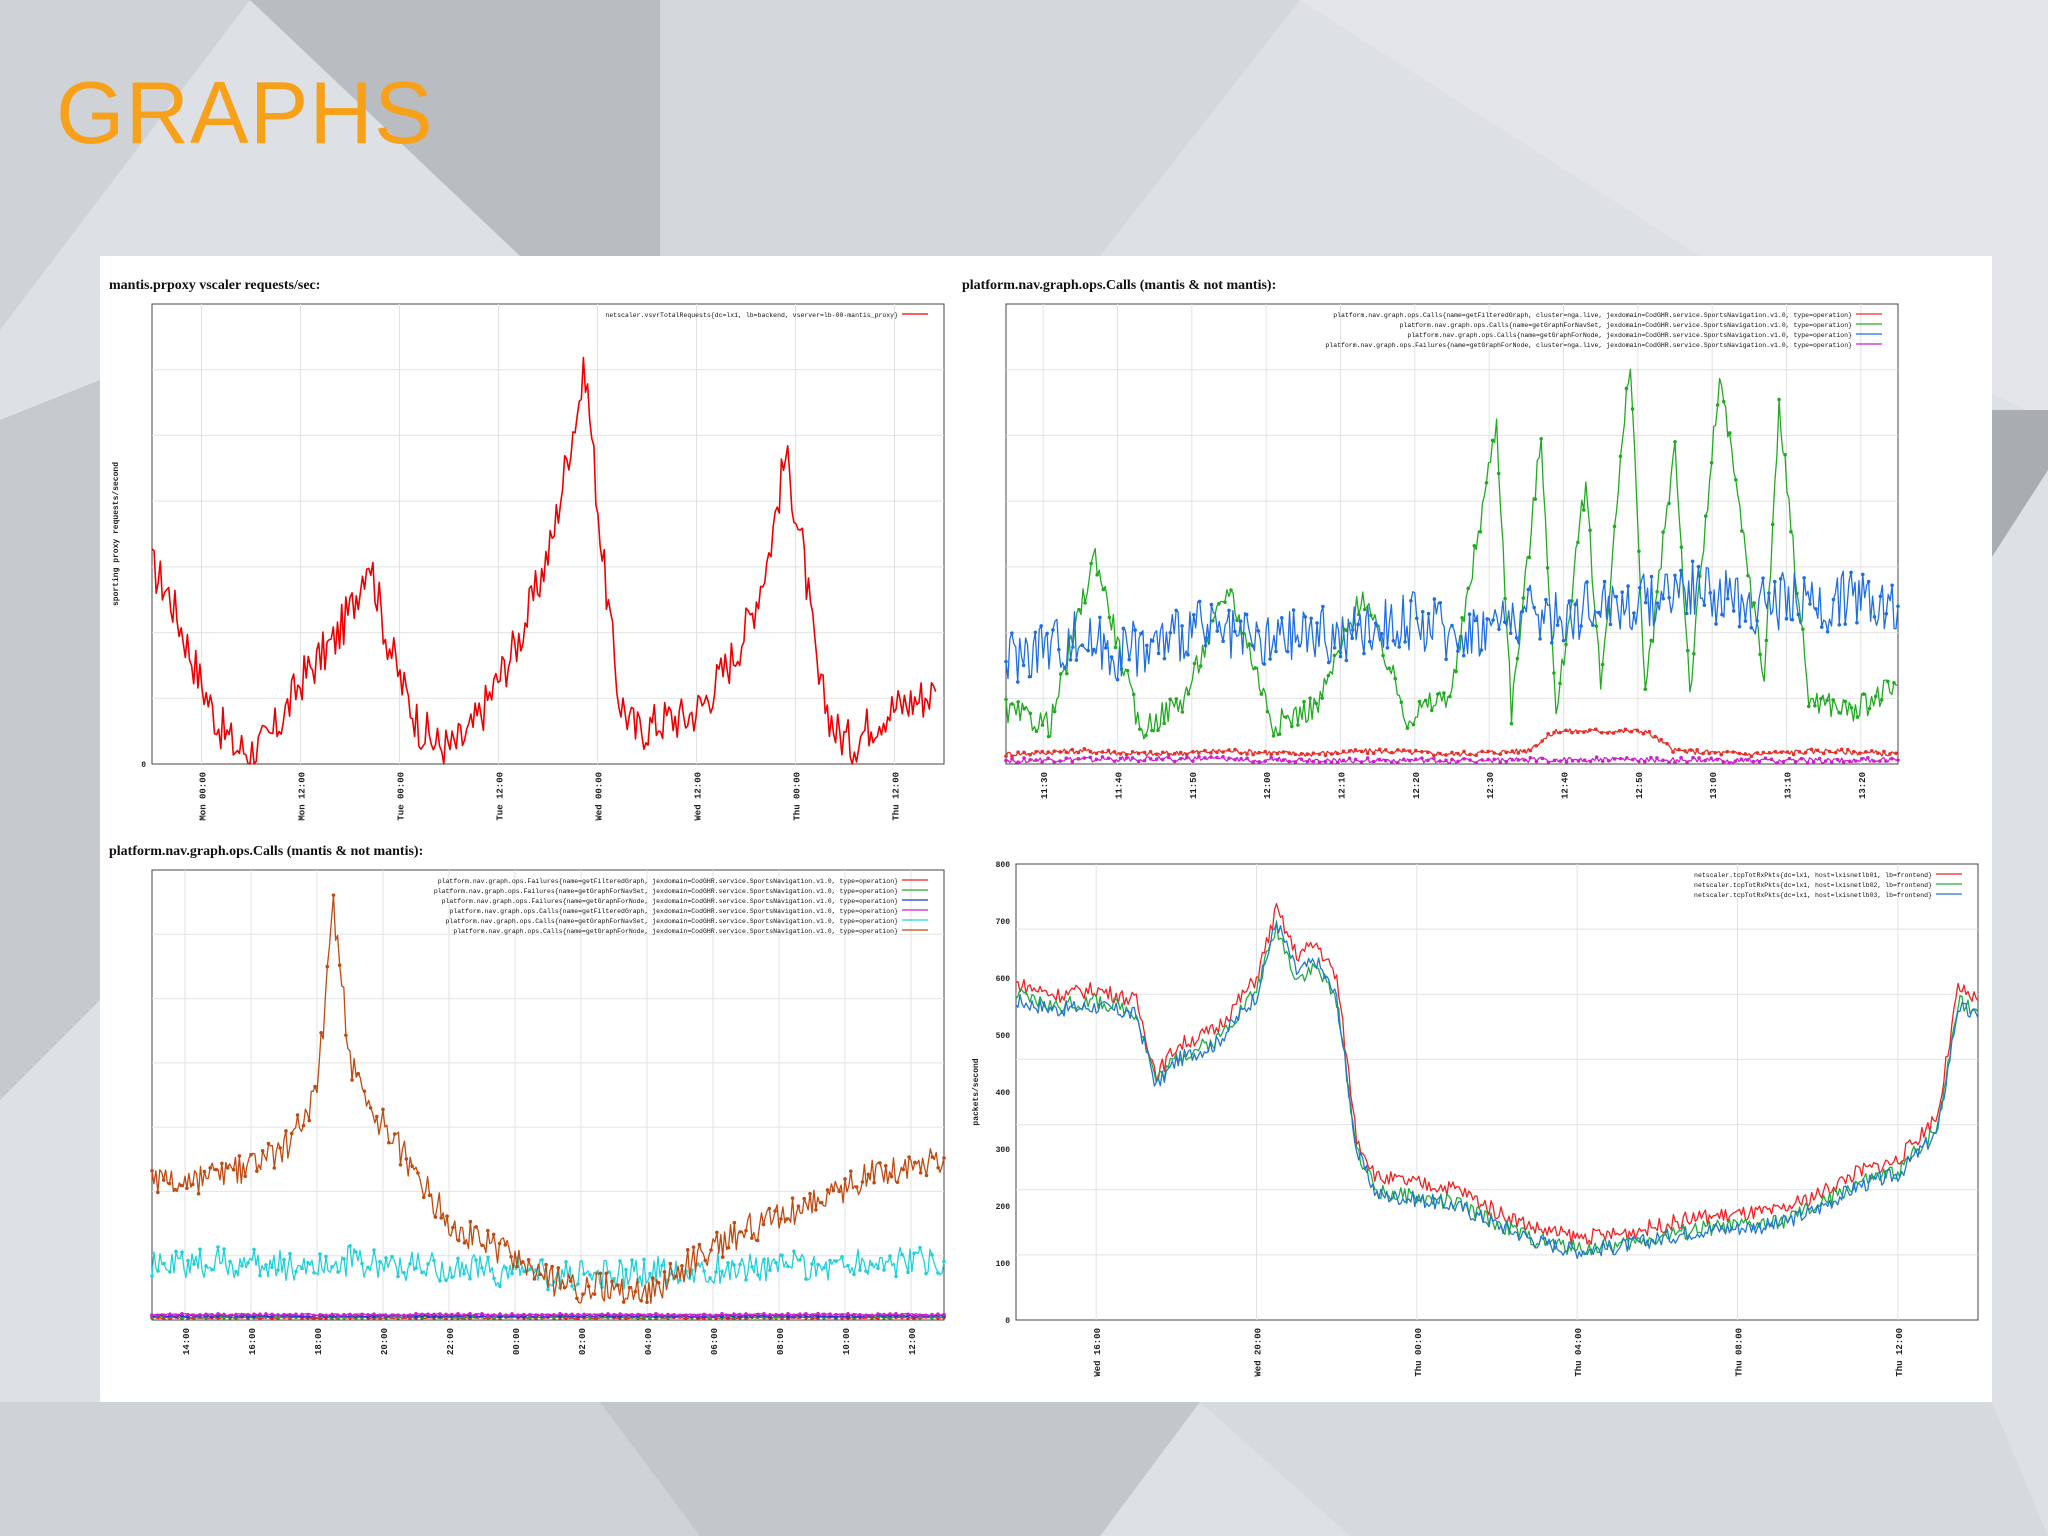 Image resolution: width=2048 pixels, height=1536 pixels. Describe the element at coordinates (1789, 785) in the screenshot. I see `x-tick-label: 13:10` at that location.